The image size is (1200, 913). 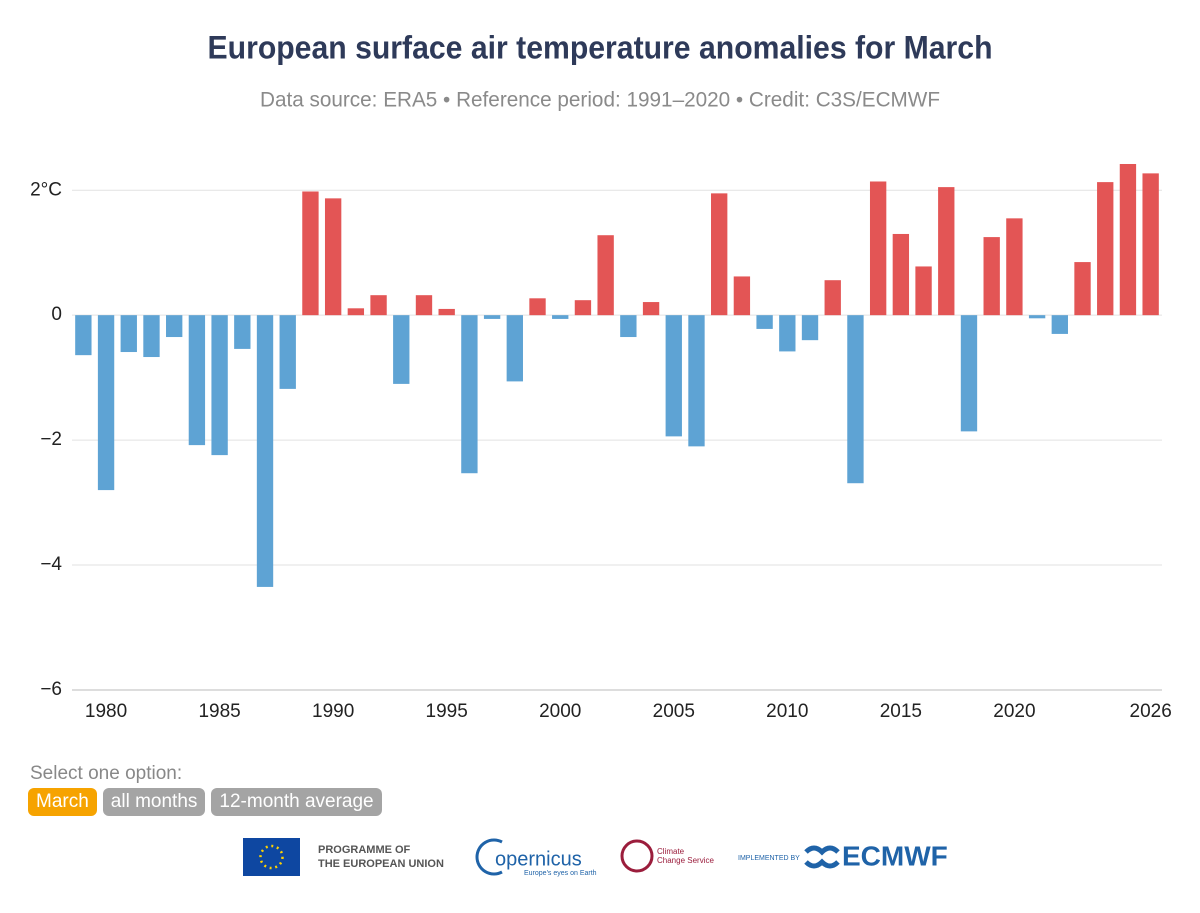 I want to click on x-tick-label: 2005, so click(x=674, y=711).